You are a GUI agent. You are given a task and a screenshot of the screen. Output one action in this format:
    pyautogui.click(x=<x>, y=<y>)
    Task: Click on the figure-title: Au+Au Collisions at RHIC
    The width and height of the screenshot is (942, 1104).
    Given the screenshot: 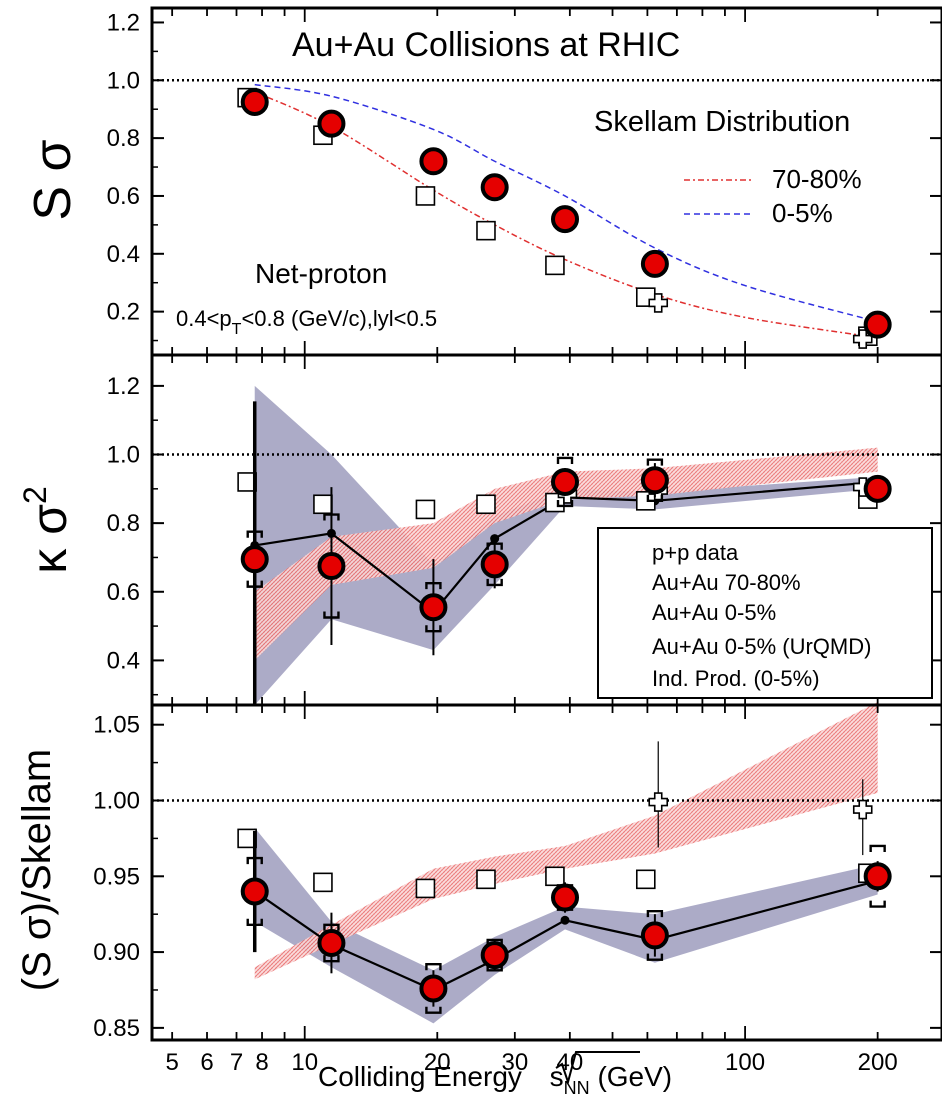 What is the action you would take?
    pyautogui.click(x=486, y=45)
    